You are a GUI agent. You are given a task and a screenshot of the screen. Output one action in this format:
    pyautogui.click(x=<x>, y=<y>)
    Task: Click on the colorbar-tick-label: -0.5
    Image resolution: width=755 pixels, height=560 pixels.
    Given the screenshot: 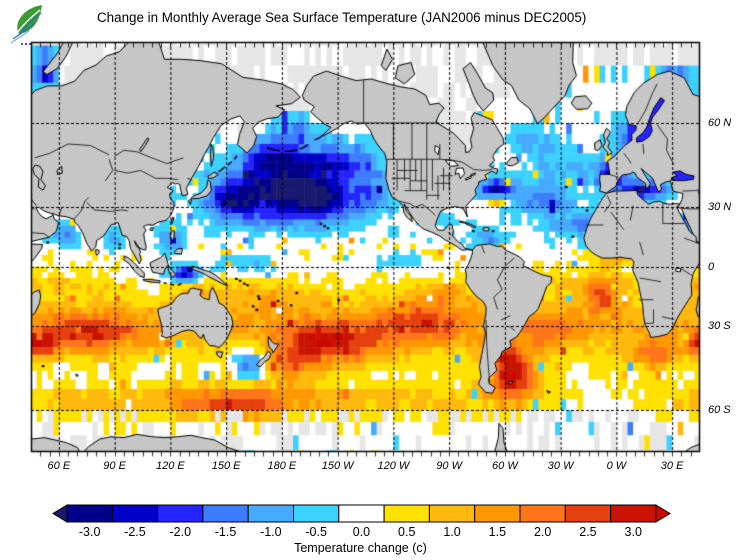 What is the action you would take?
    pyautogui.click(x=316, y=532)
    